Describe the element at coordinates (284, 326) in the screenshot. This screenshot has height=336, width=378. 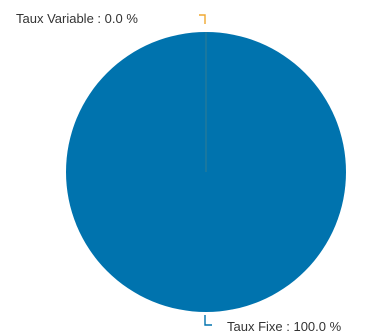
I see `label-taux-fixe: Taux Fixe : 100.0 %` at that location.